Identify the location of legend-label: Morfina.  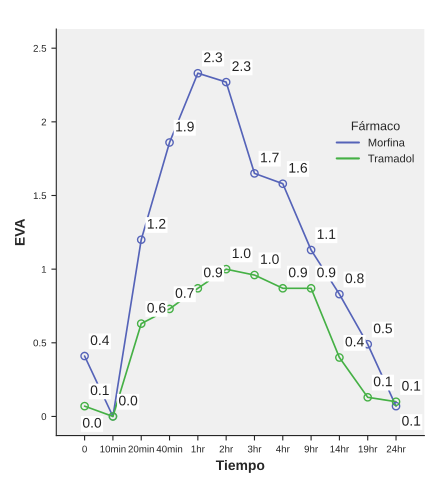
(386, 142).